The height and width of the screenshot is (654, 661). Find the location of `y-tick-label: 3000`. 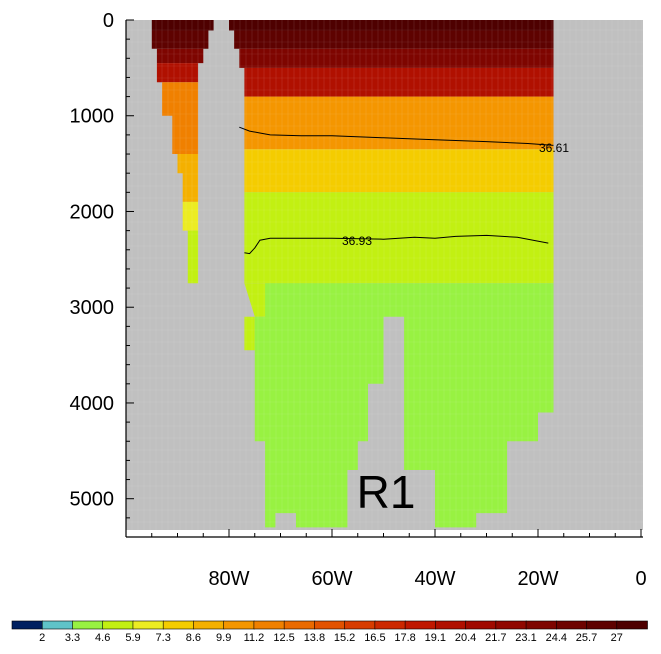

y-tick-label: 3000 is located at coordinates (92, 308).